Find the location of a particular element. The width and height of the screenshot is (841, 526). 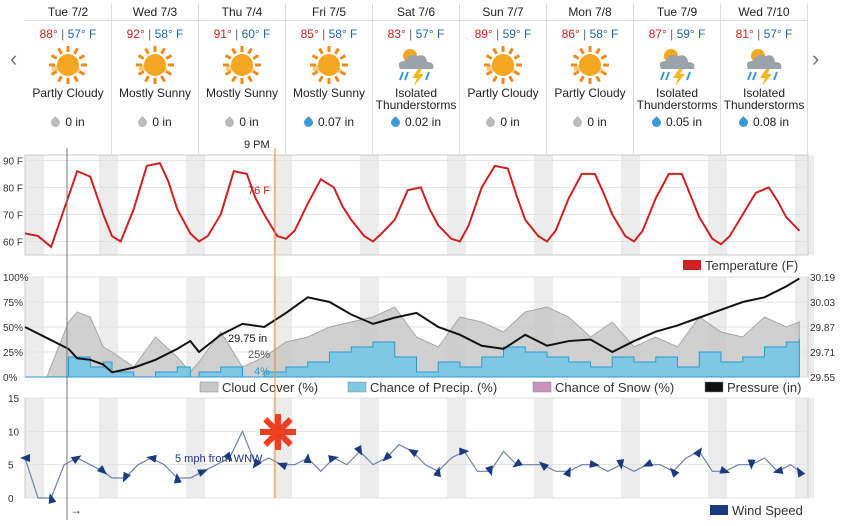

temperature-legend-label: Temperature (F) is located at coordinates (751, 265).